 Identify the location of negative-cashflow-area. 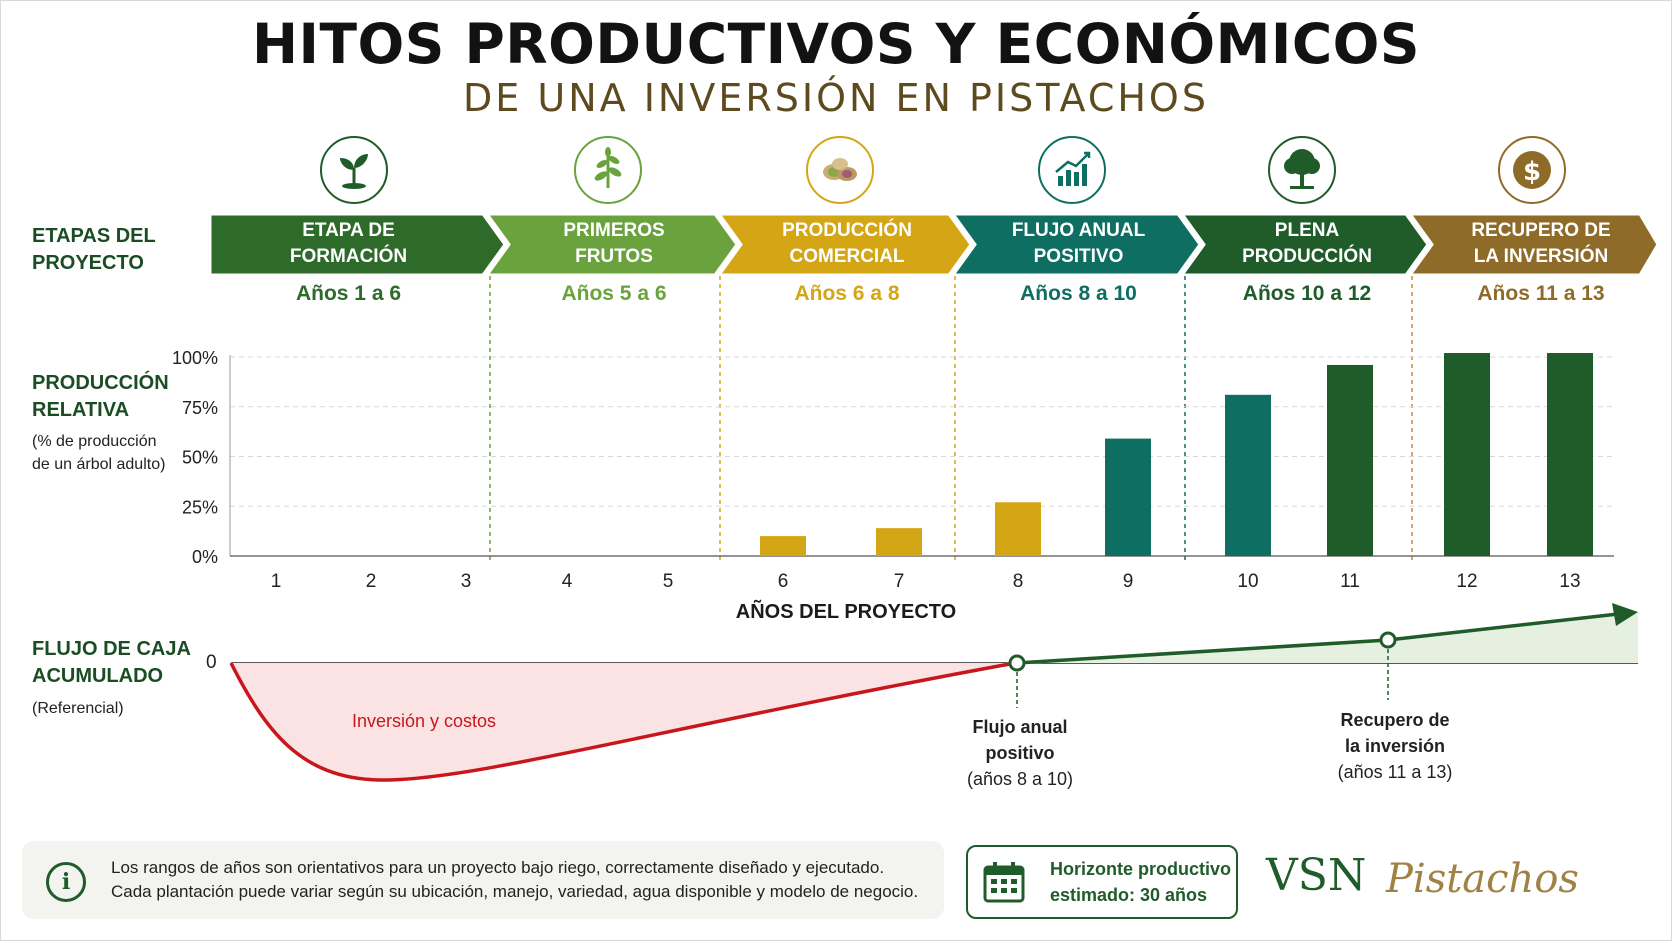
(623, 722).